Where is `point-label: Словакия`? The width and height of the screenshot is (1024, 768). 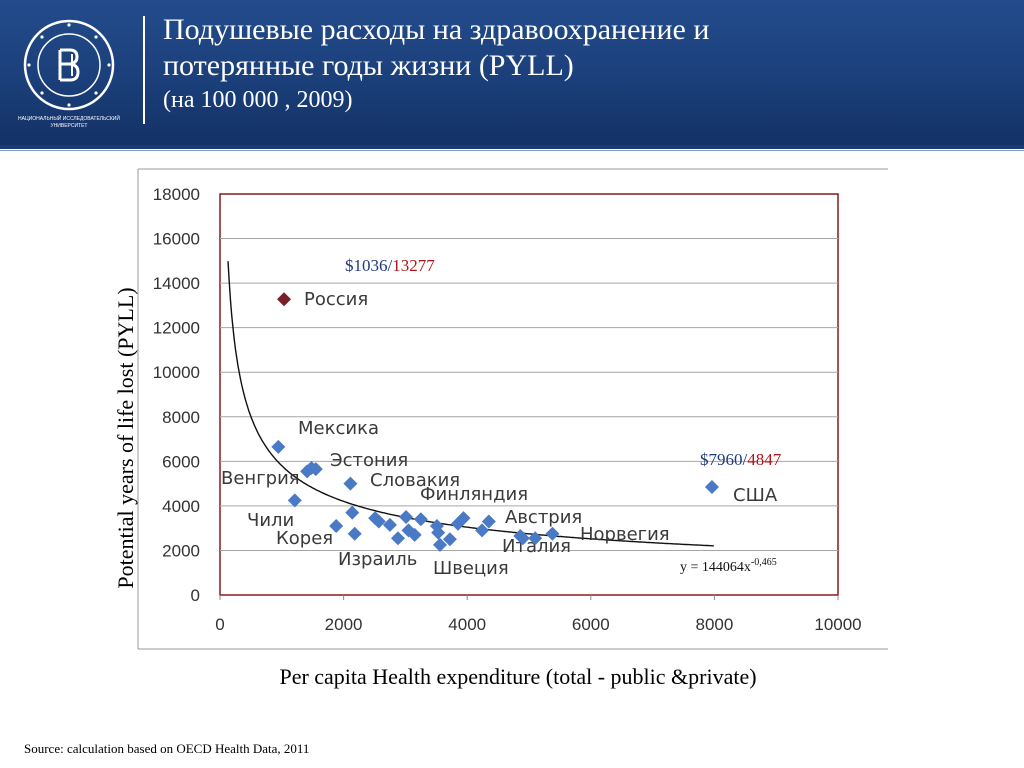
point-label: Словакия is located at coordinates (415, 480).